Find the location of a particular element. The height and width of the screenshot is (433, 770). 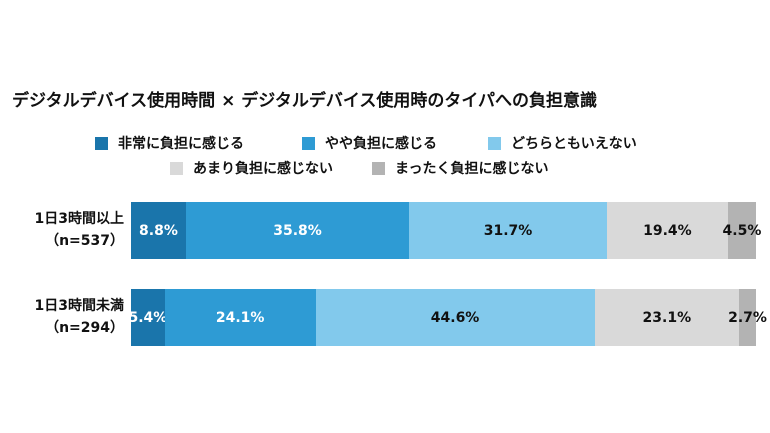

bar-segment: 24.1% is located at coordinates (240, 317).